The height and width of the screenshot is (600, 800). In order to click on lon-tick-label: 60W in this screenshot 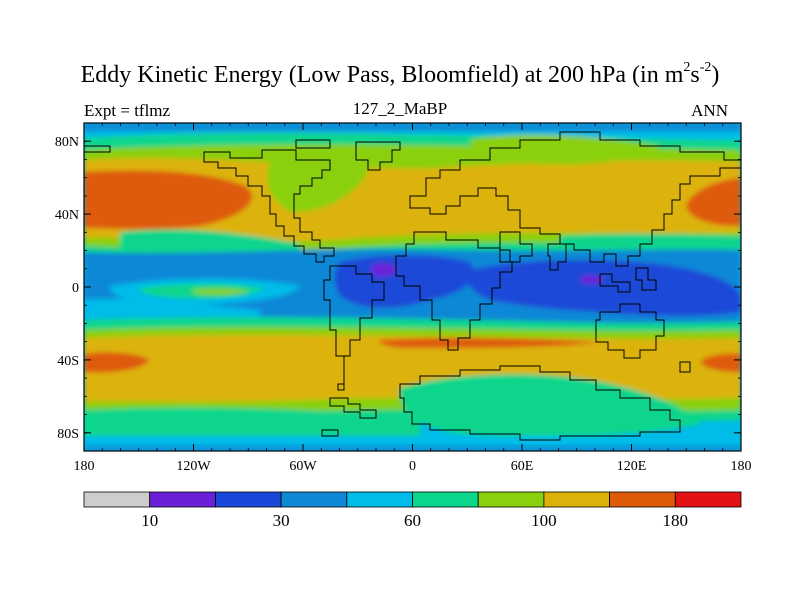, I will do `click(303, 466)`.